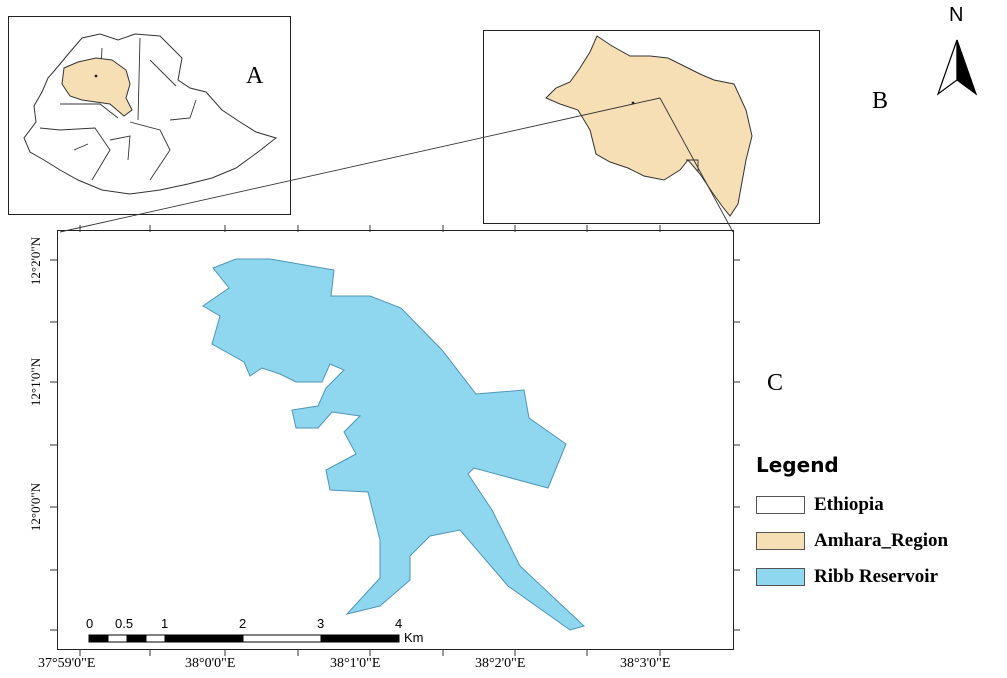  I want to click on ethiopia-outline, so click(150, 114).